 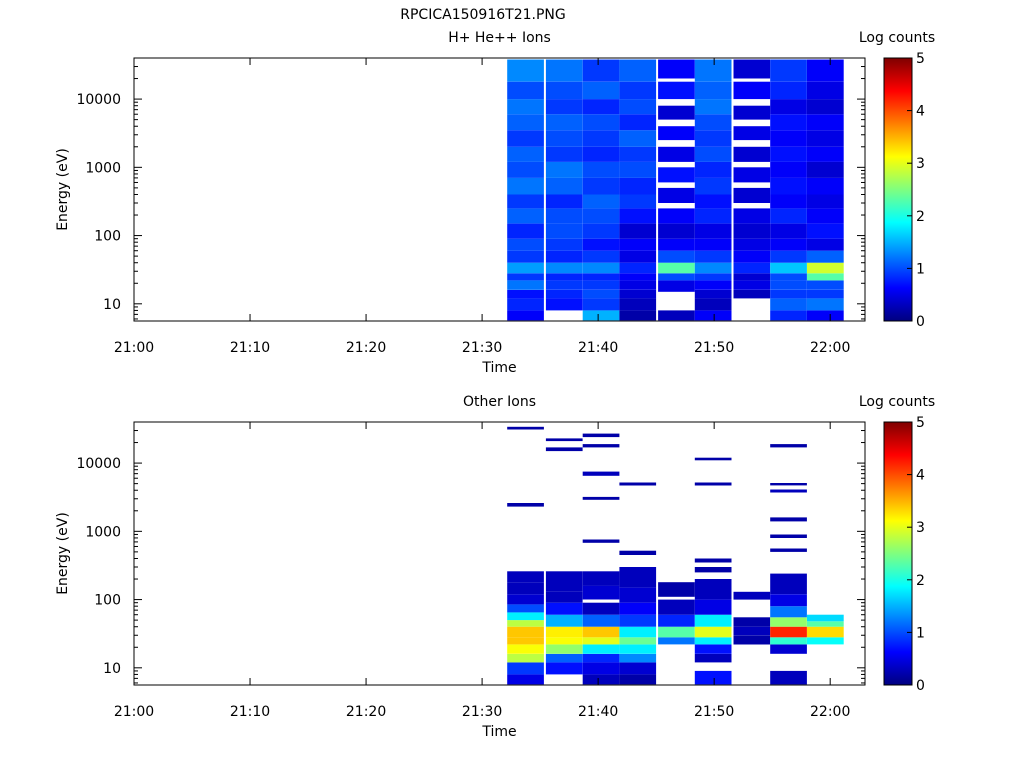 What do you see at coordinates (499, 38) in the screenshot?
I see `panel1-title: H+ He++ Ions` at bounding box center [499, 38].